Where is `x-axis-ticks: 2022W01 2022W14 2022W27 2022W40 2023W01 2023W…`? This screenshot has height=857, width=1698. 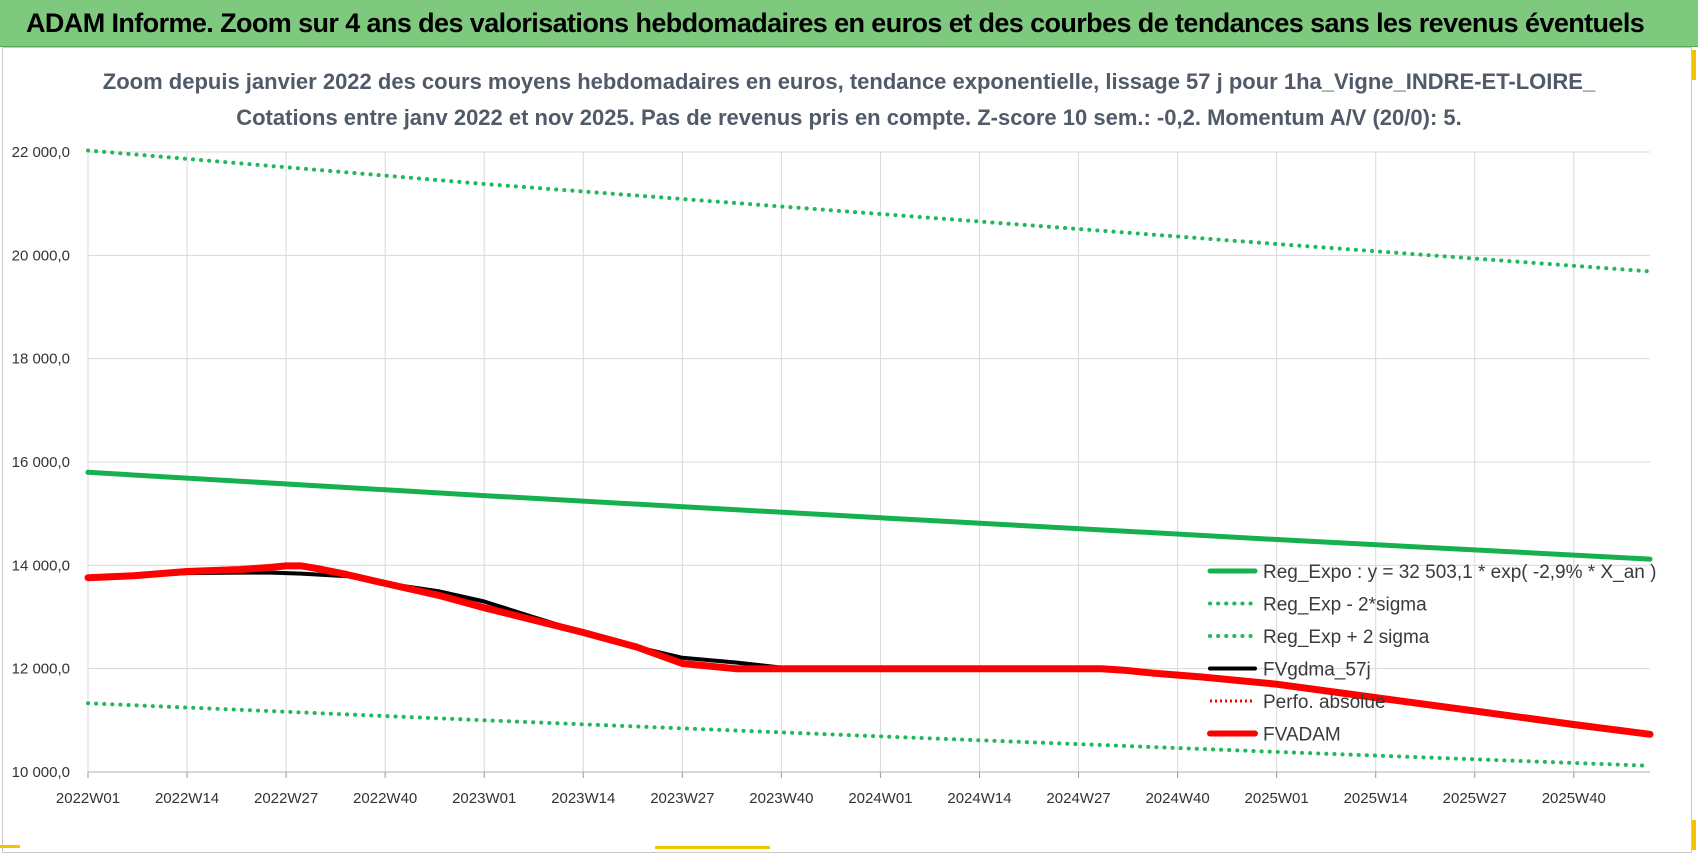
x-axis-ticks: 2022W01 2022W14 2022W27 2022W40 2023W01 2023W… is located at coordinates (853, 789).